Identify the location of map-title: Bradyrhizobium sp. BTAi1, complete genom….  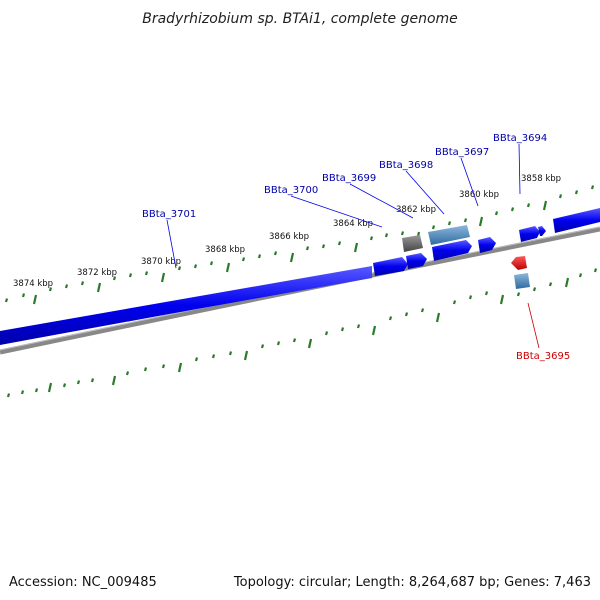
(300, 19).